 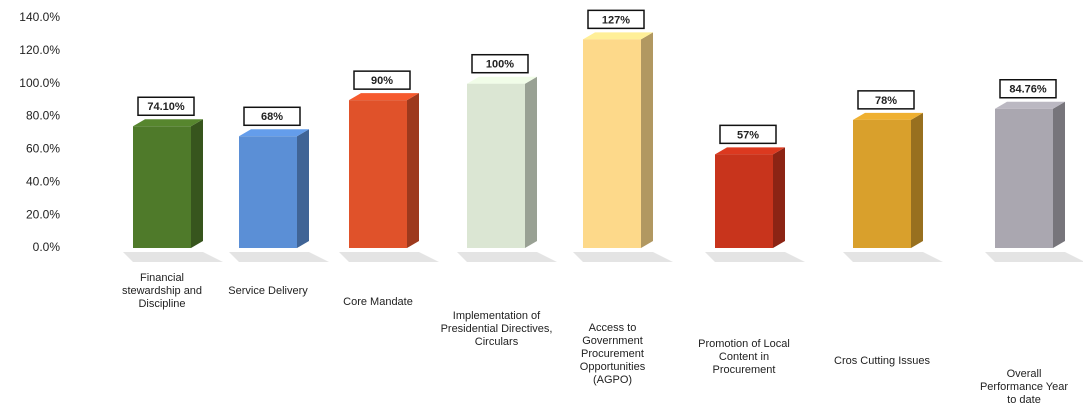 I want to click on y-tick-label: 0.0%, so click(x=47, y=247).